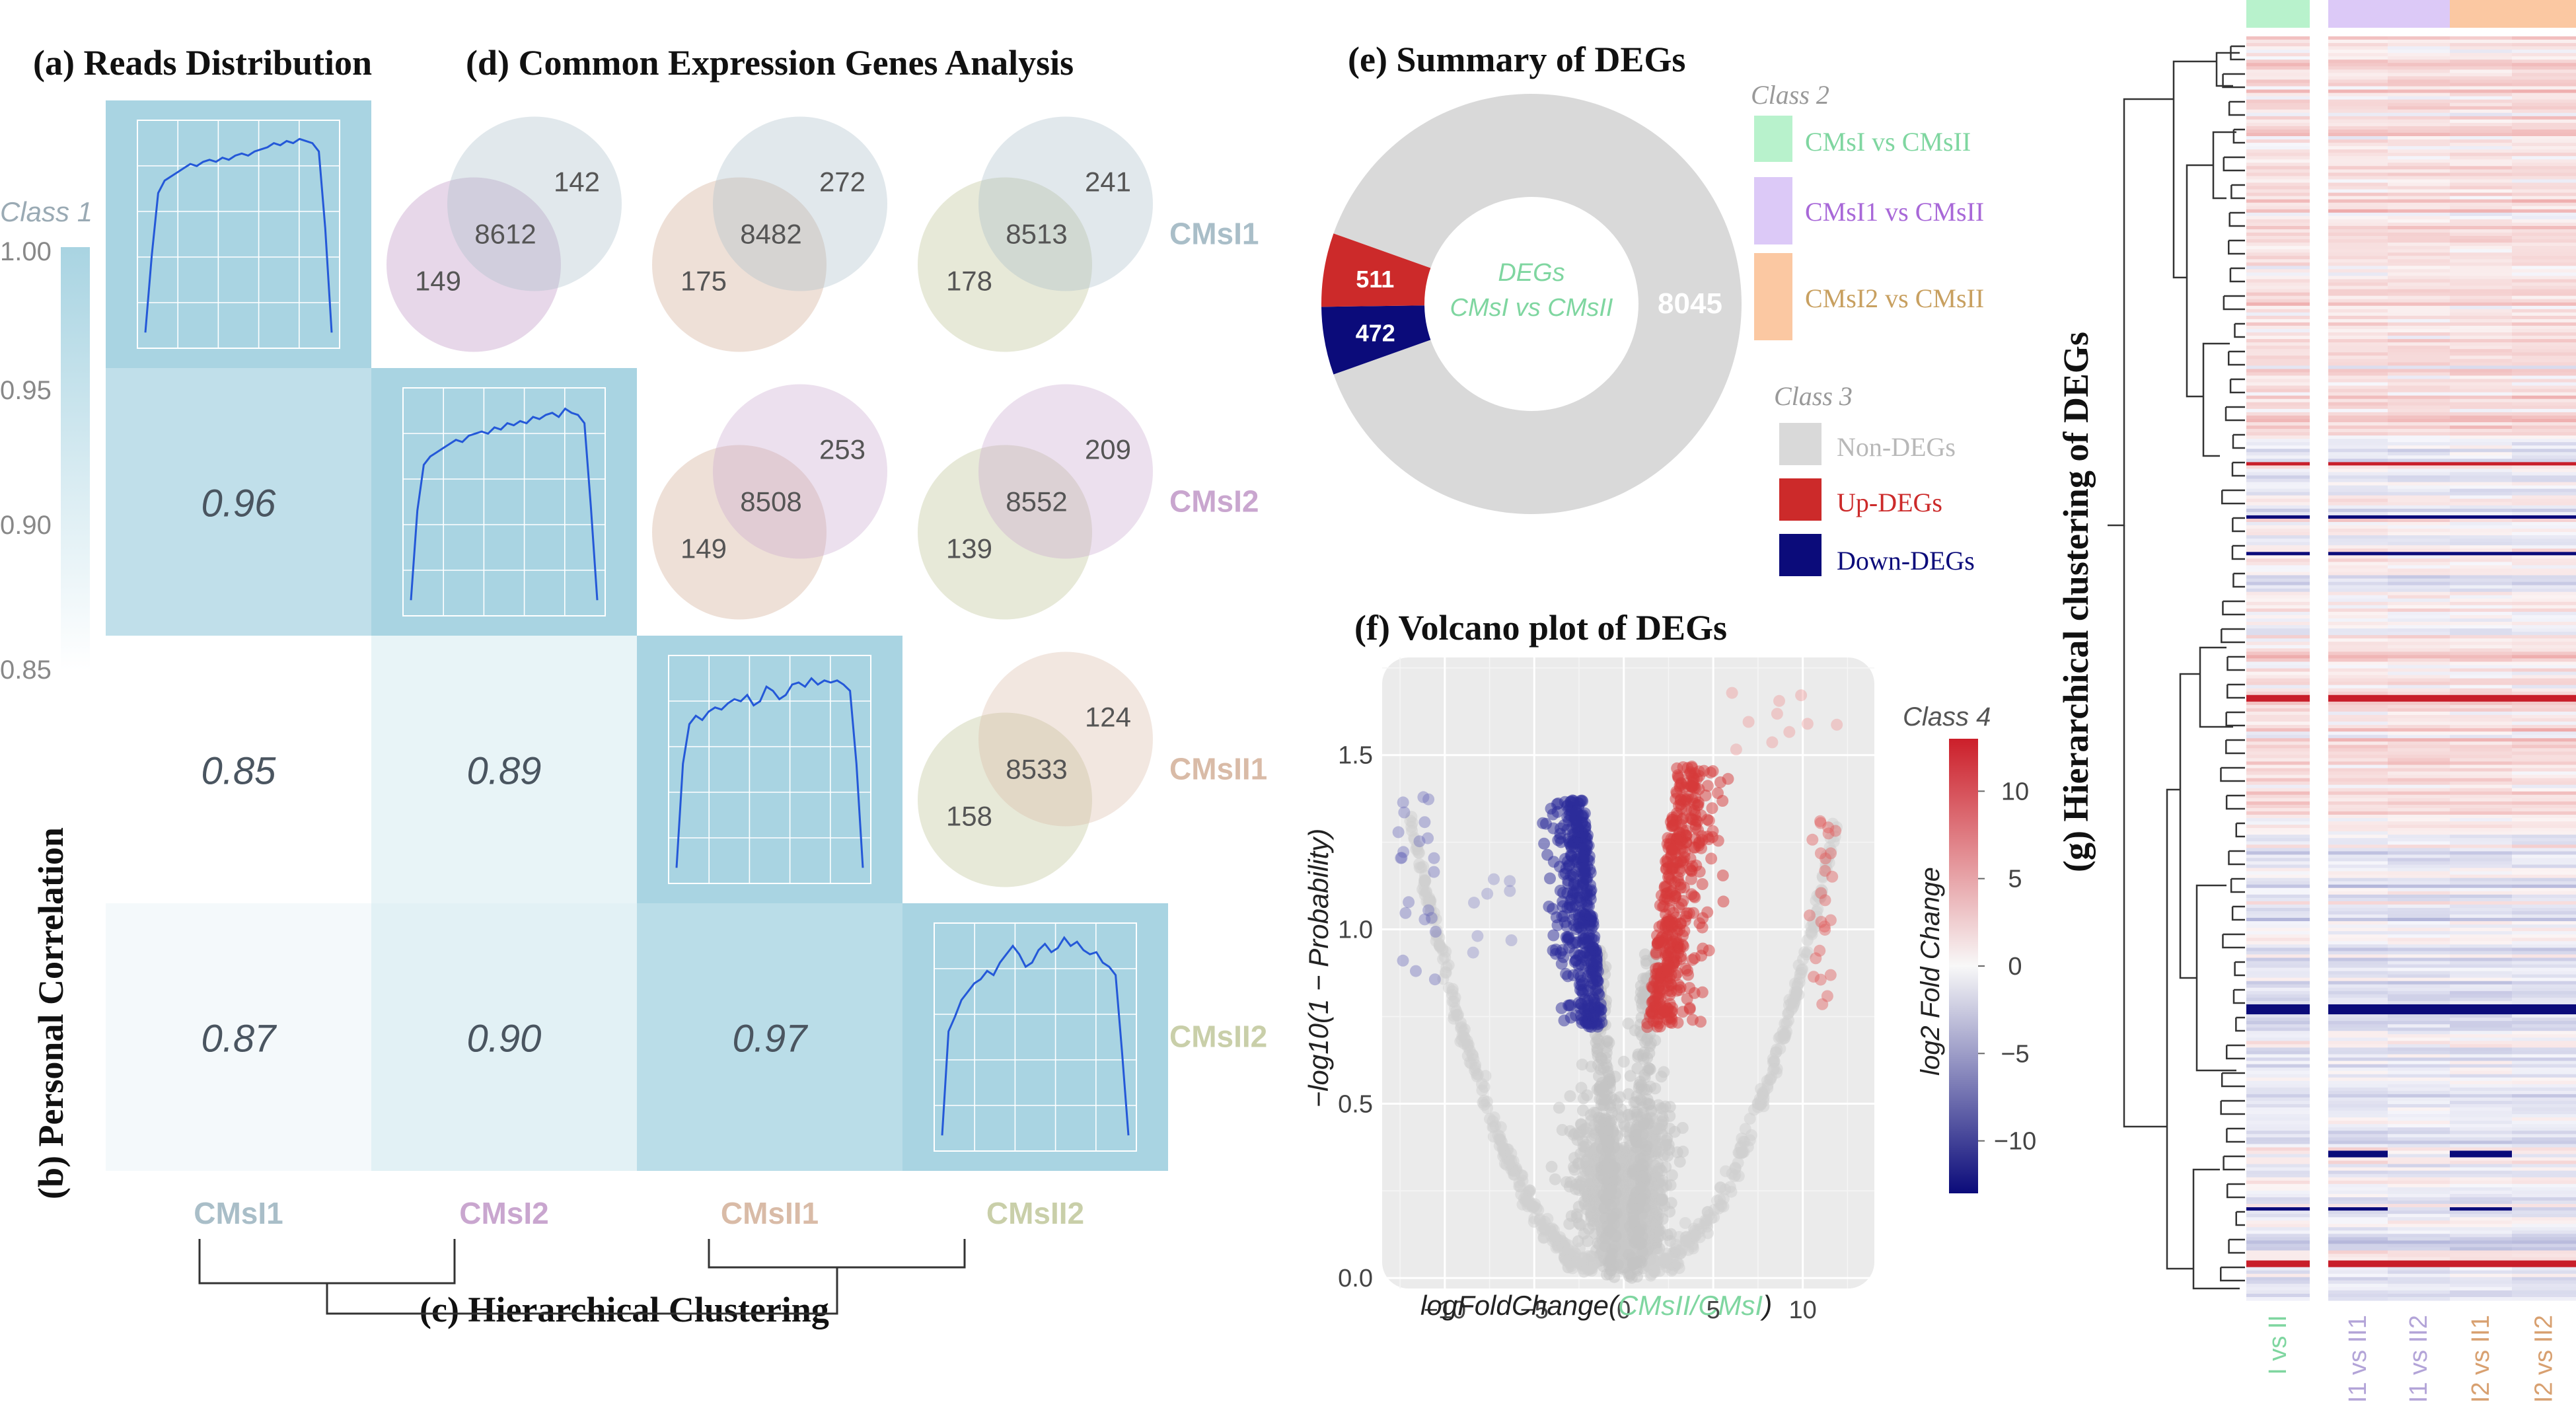  I want to click on corr-colorbar, so click(75, 458).